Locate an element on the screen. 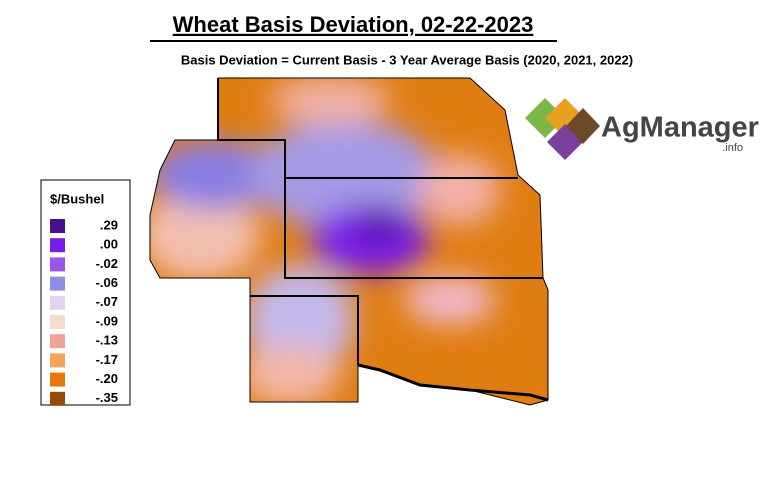 Image resolution: width=779 pixels, height=481 pixels. legend-items: .29 .00 -.02 -.06 -.07 -.09 -.13 -.17 -.20 -.35 is located at coordinates (84, 311).